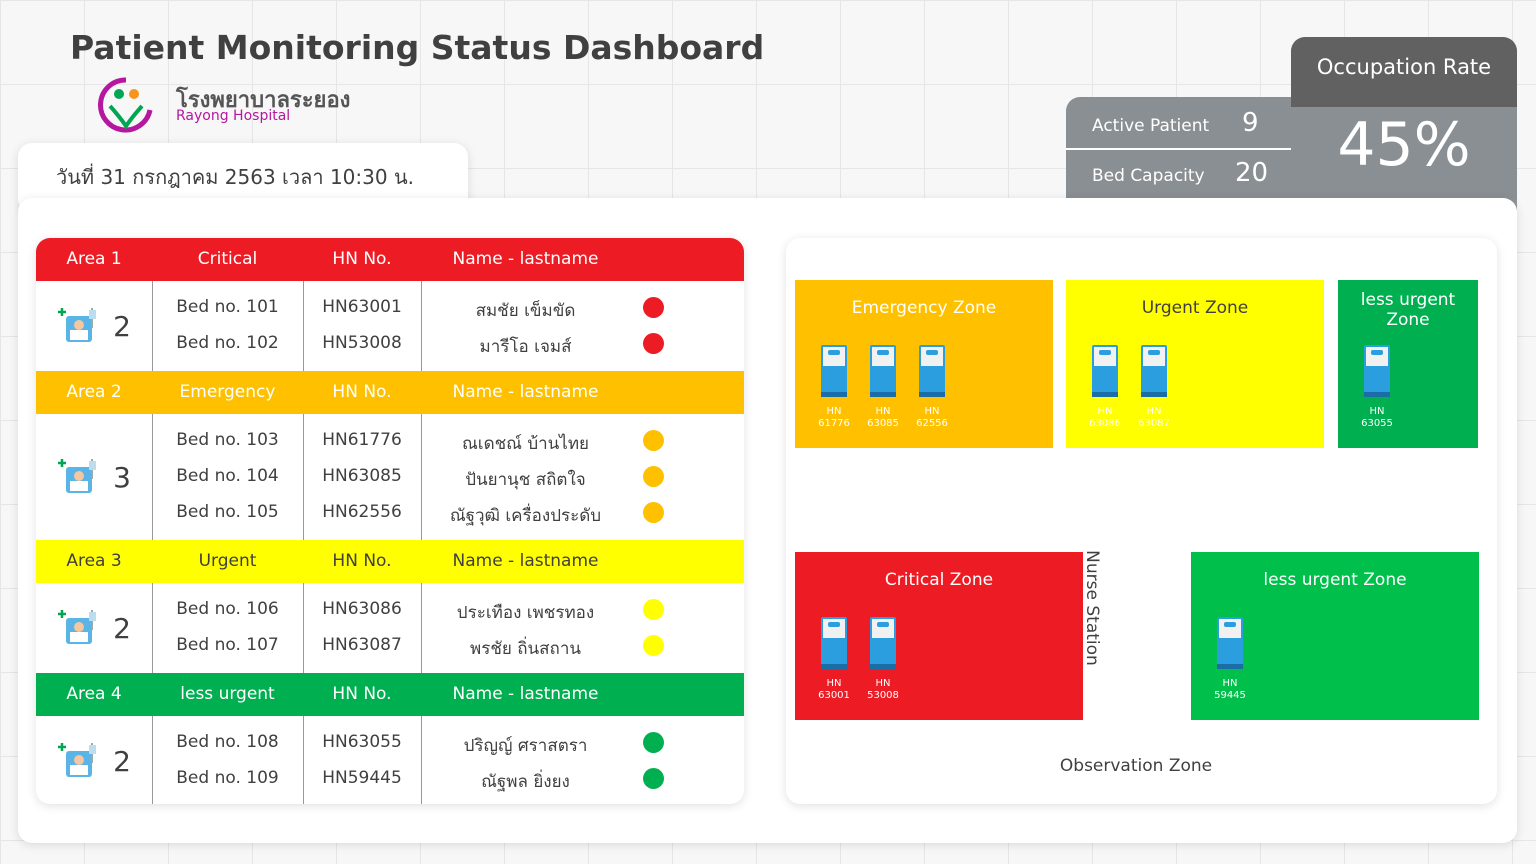 This screenshot has height=864, width=1536. I want to click on hn-no: HN63085, so click(362, 476).